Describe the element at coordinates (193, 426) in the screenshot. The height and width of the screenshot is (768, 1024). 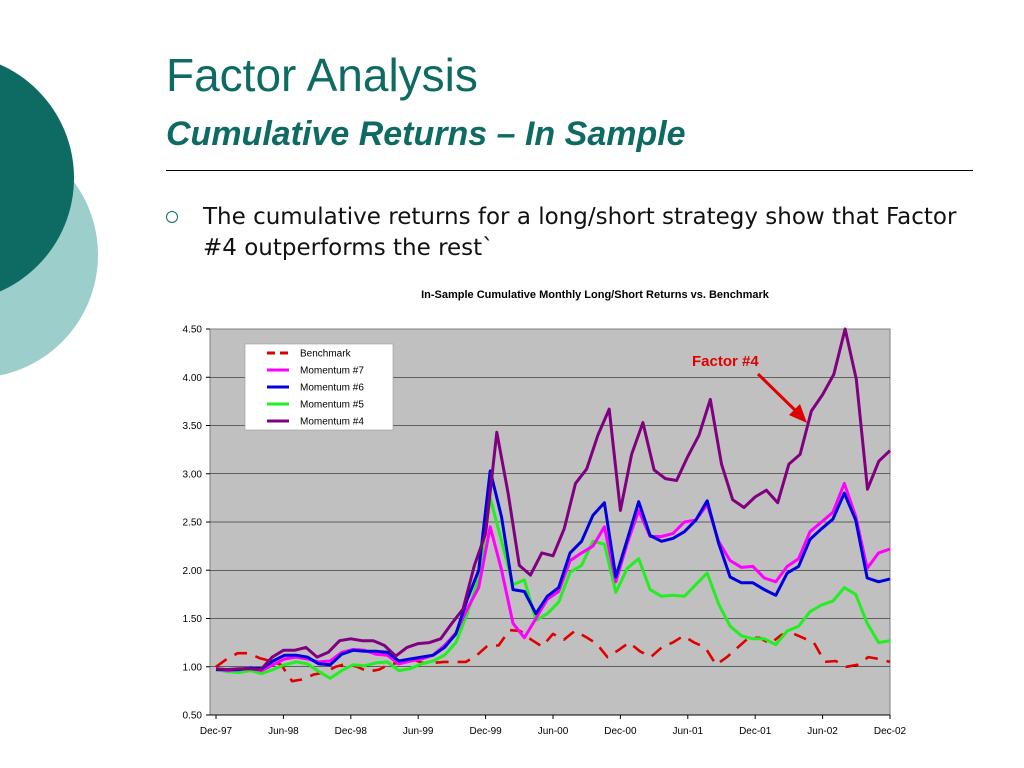
I see `y-tick-label: 3.50` at that location.